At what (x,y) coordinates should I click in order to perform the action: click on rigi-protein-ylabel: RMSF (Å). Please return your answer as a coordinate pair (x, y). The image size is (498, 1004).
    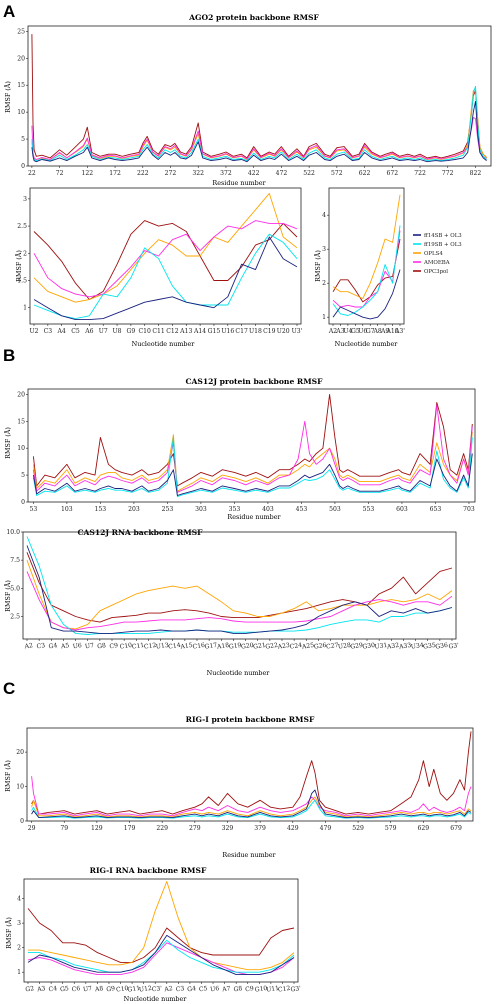
    Looking at the image, I should click on (7, 776).